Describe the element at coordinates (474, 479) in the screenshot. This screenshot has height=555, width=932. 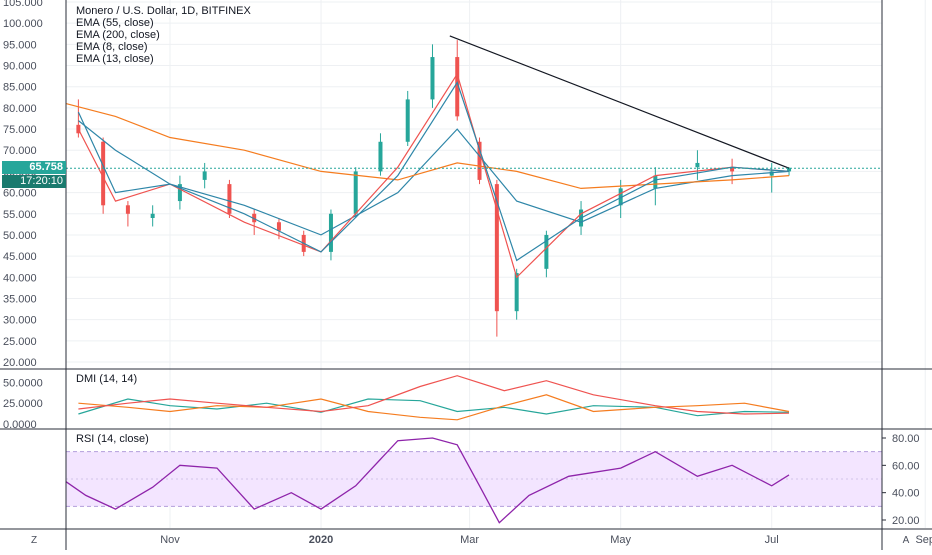
I see `rsi-band` at that location.